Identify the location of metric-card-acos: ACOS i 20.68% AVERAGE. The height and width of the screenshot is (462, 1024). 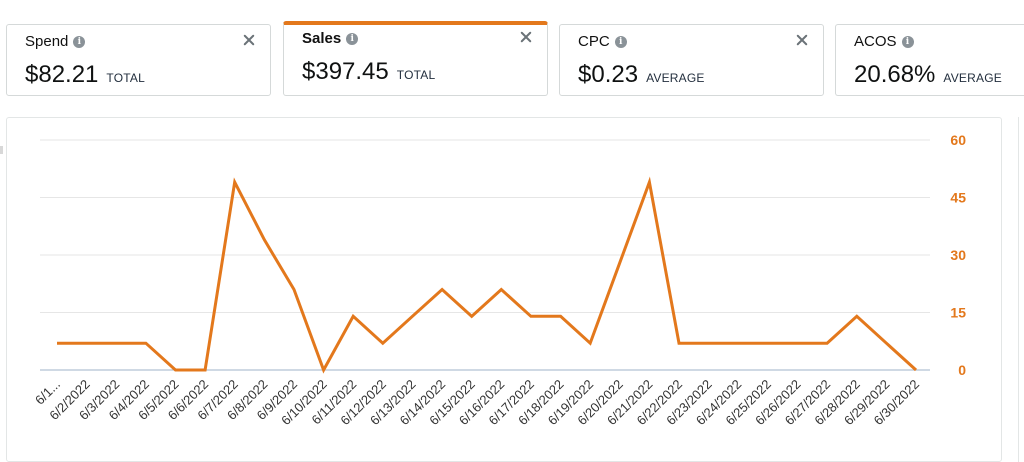
(929, 60).